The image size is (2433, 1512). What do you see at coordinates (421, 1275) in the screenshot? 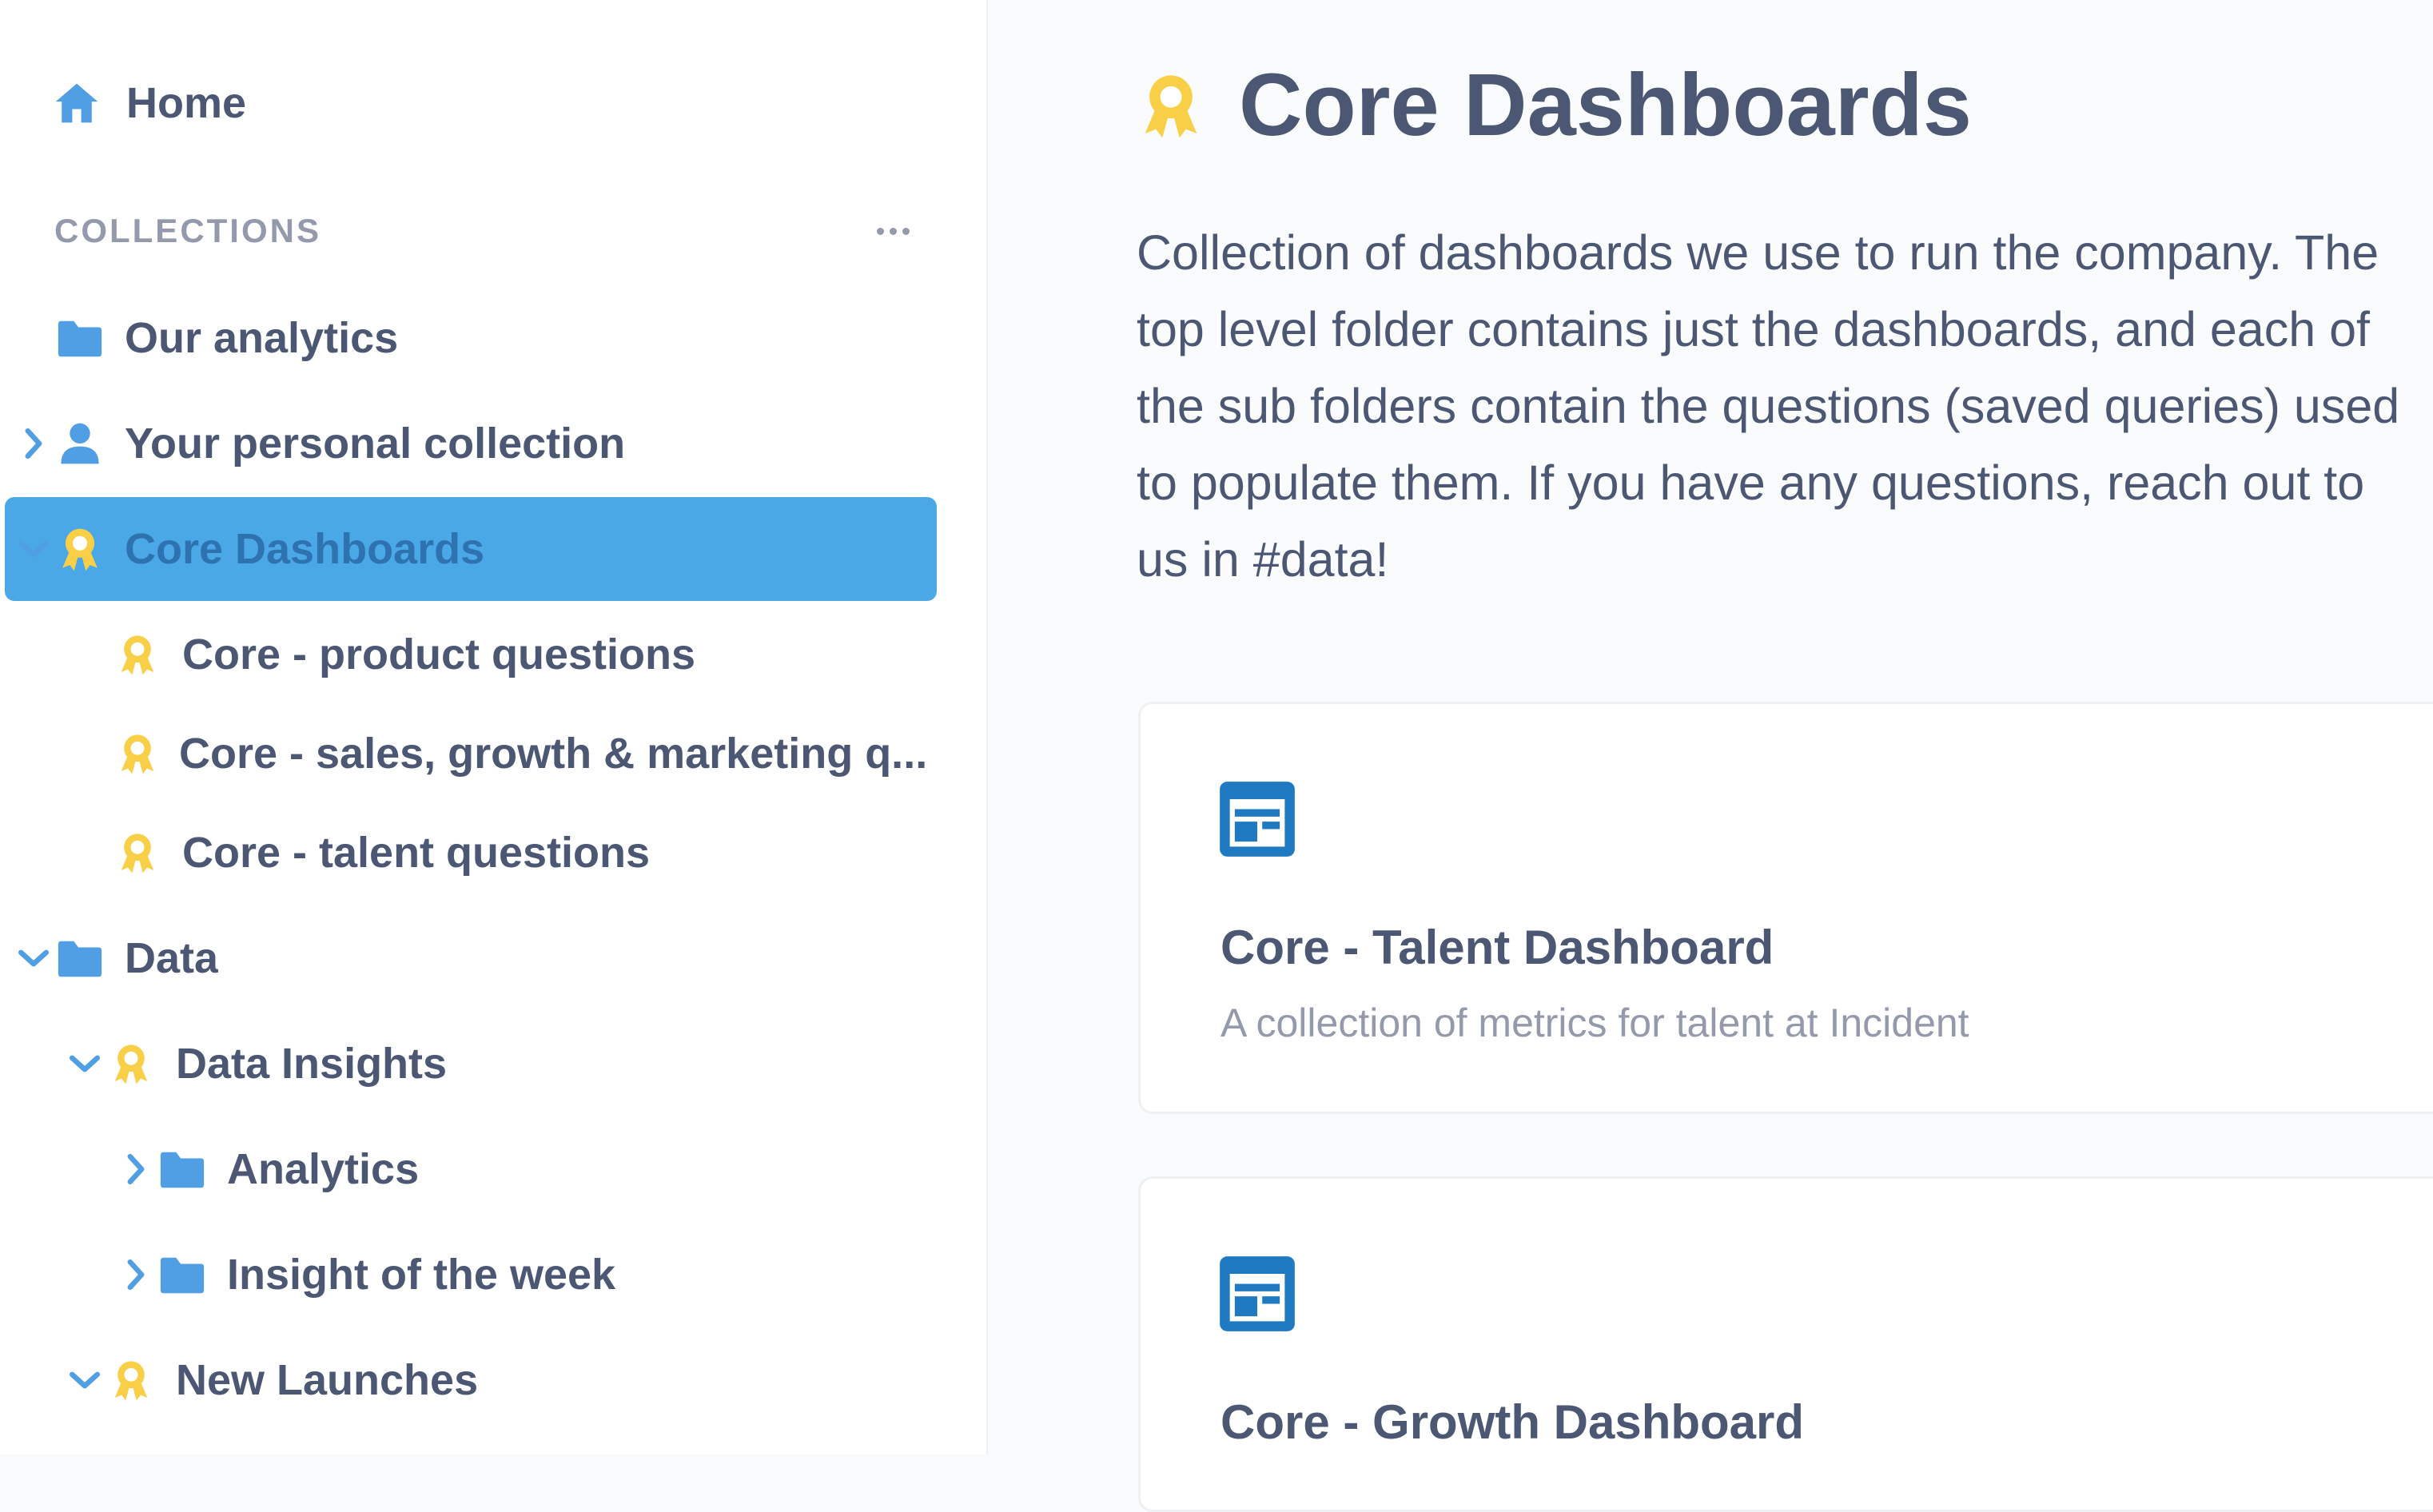
I see `sidebar-item-label: Insight of the week` at bounding box center [421, 1275].